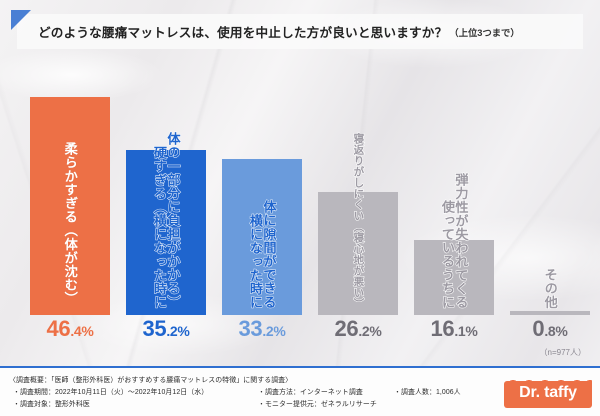 This screenshot has width=600, height=416. I want to click on bar-column: 柔らかすぎる（体が沈む）, so click(70, 188).